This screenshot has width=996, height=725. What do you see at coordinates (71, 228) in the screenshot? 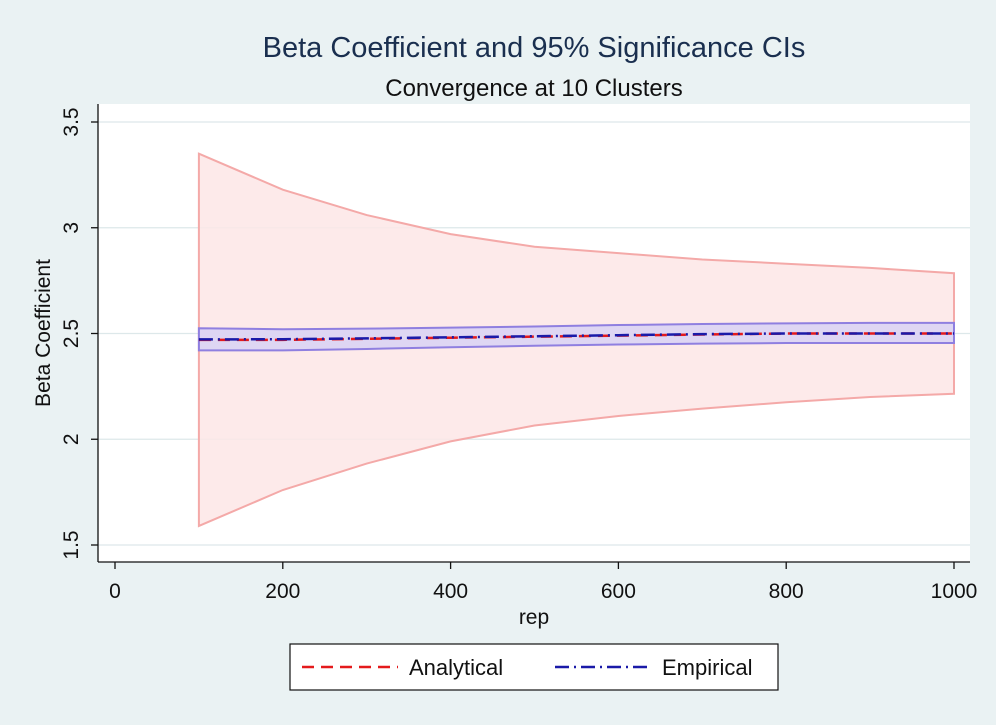
I see `y-tick-label: 3` at bounding box center [71, 228].